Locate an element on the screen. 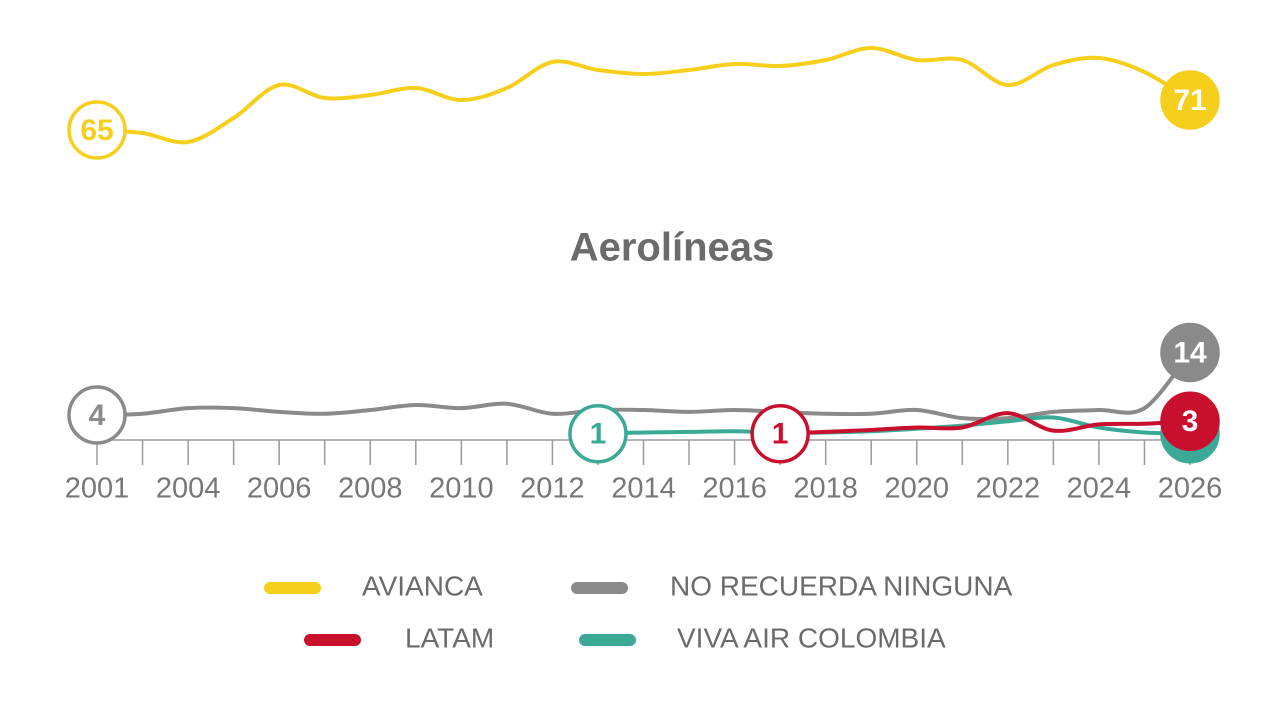  x-tick-label: 2022 is located at coordinates (1008, 489).